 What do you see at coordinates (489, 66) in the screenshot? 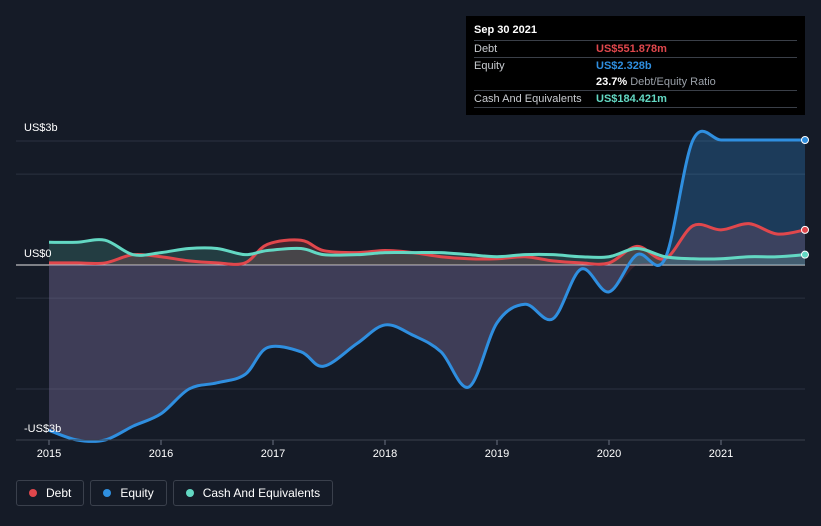
I see `tooltip-equity-label: Equity` at bounding box center [489, 66].